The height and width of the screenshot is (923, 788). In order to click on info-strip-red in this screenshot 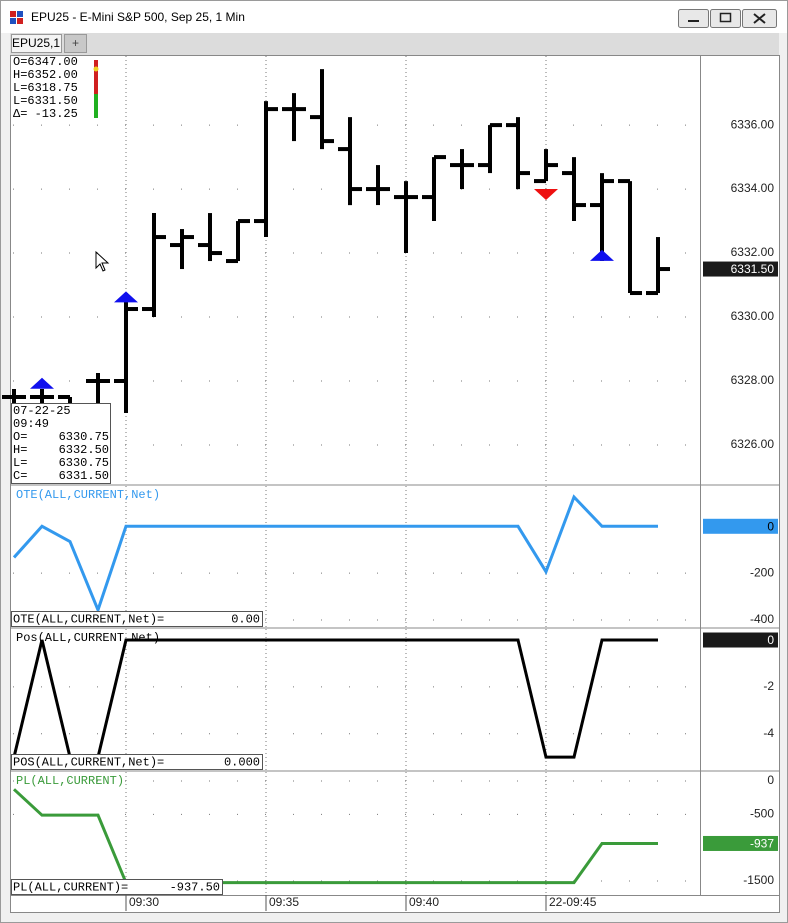, I will do `click(96, 77)`.